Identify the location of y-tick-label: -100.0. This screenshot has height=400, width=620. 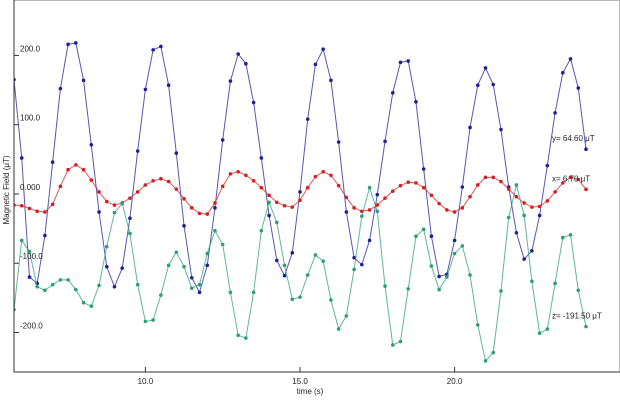
(31, 256).